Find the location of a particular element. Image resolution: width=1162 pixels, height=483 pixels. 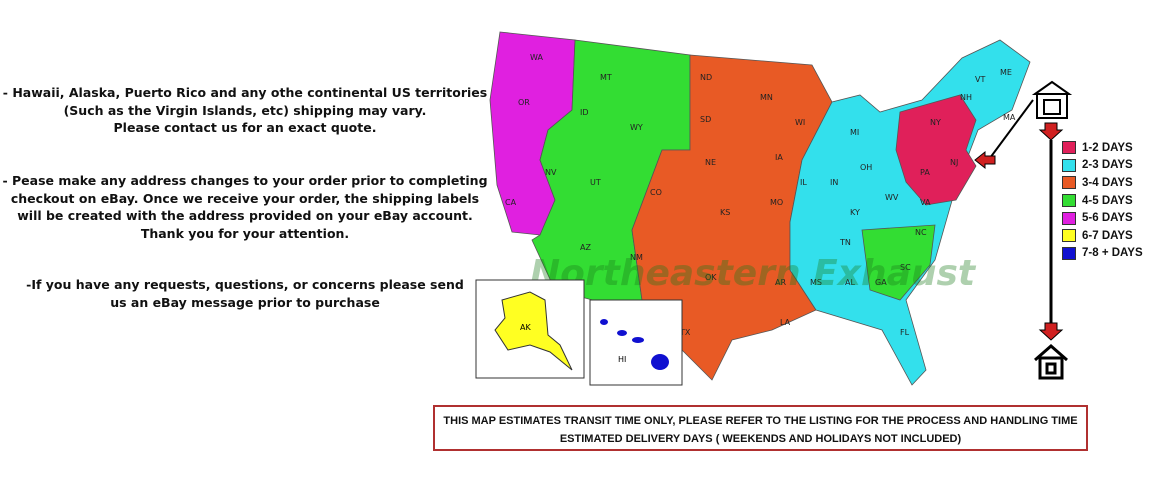

svg-text: WI is located at coordinates (800, 122).